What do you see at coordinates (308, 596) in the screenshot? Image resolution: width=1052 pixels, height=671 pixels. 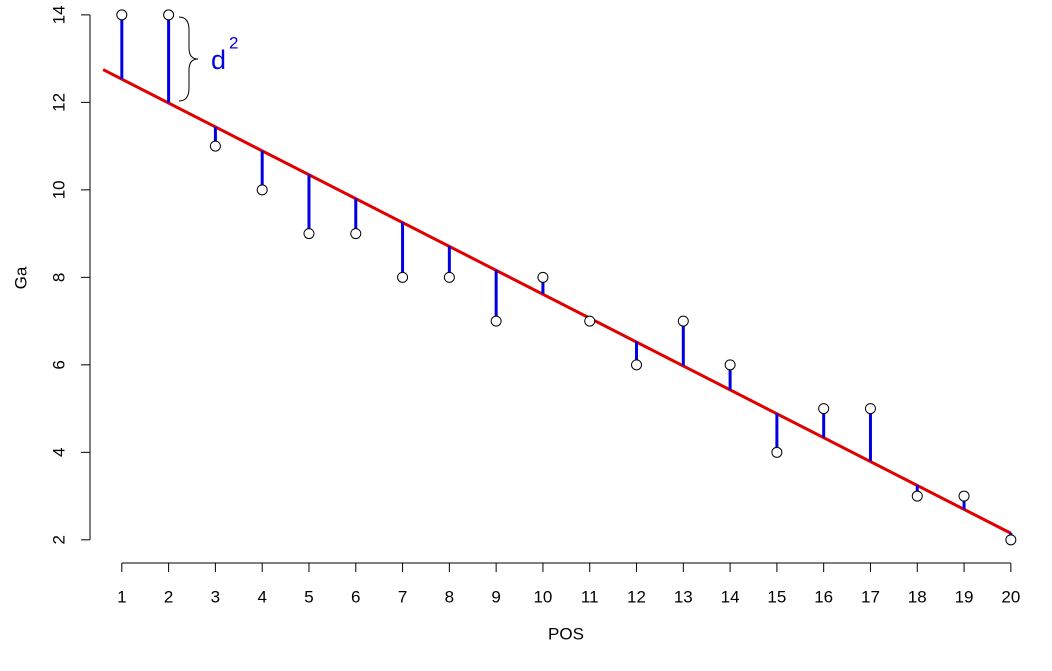 I see `x-tick-label: 5` at bounding box center [308, 596].